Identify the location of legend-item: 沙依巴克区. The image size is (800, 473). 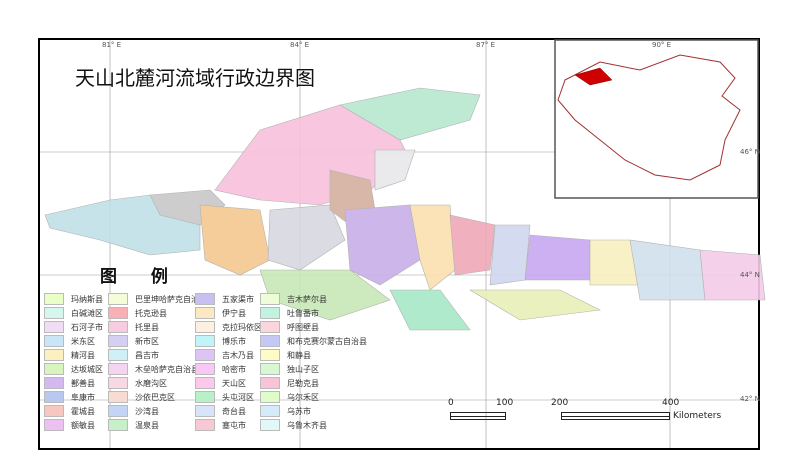
(141, 397).